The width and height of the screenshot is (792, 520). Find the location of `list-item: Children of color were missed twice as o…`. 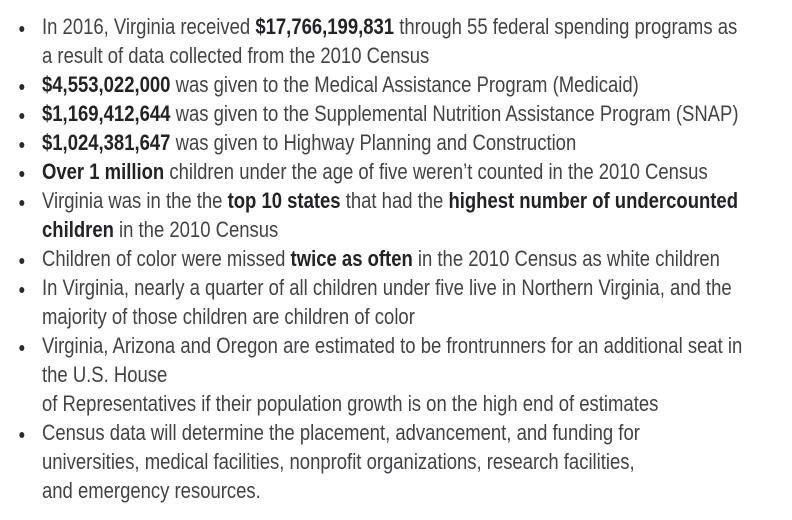

list-item: Children of color were missed twice as o… is located at coordinates (396, 258).